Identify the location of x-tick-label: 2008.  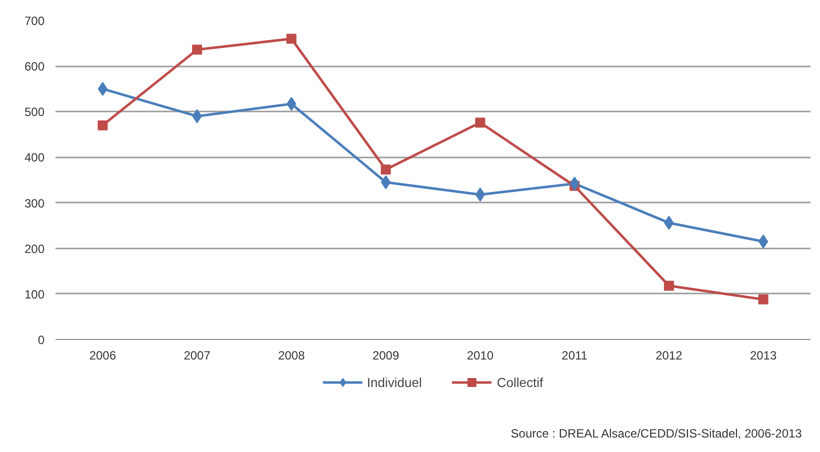
(292, 355).